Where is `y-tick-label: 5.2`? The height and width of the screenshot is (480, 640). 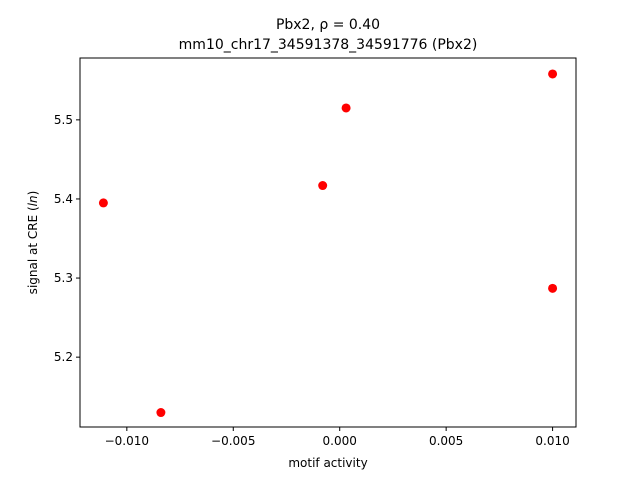 y-tick-label: 5.2 is located at coordinates (63, 357).